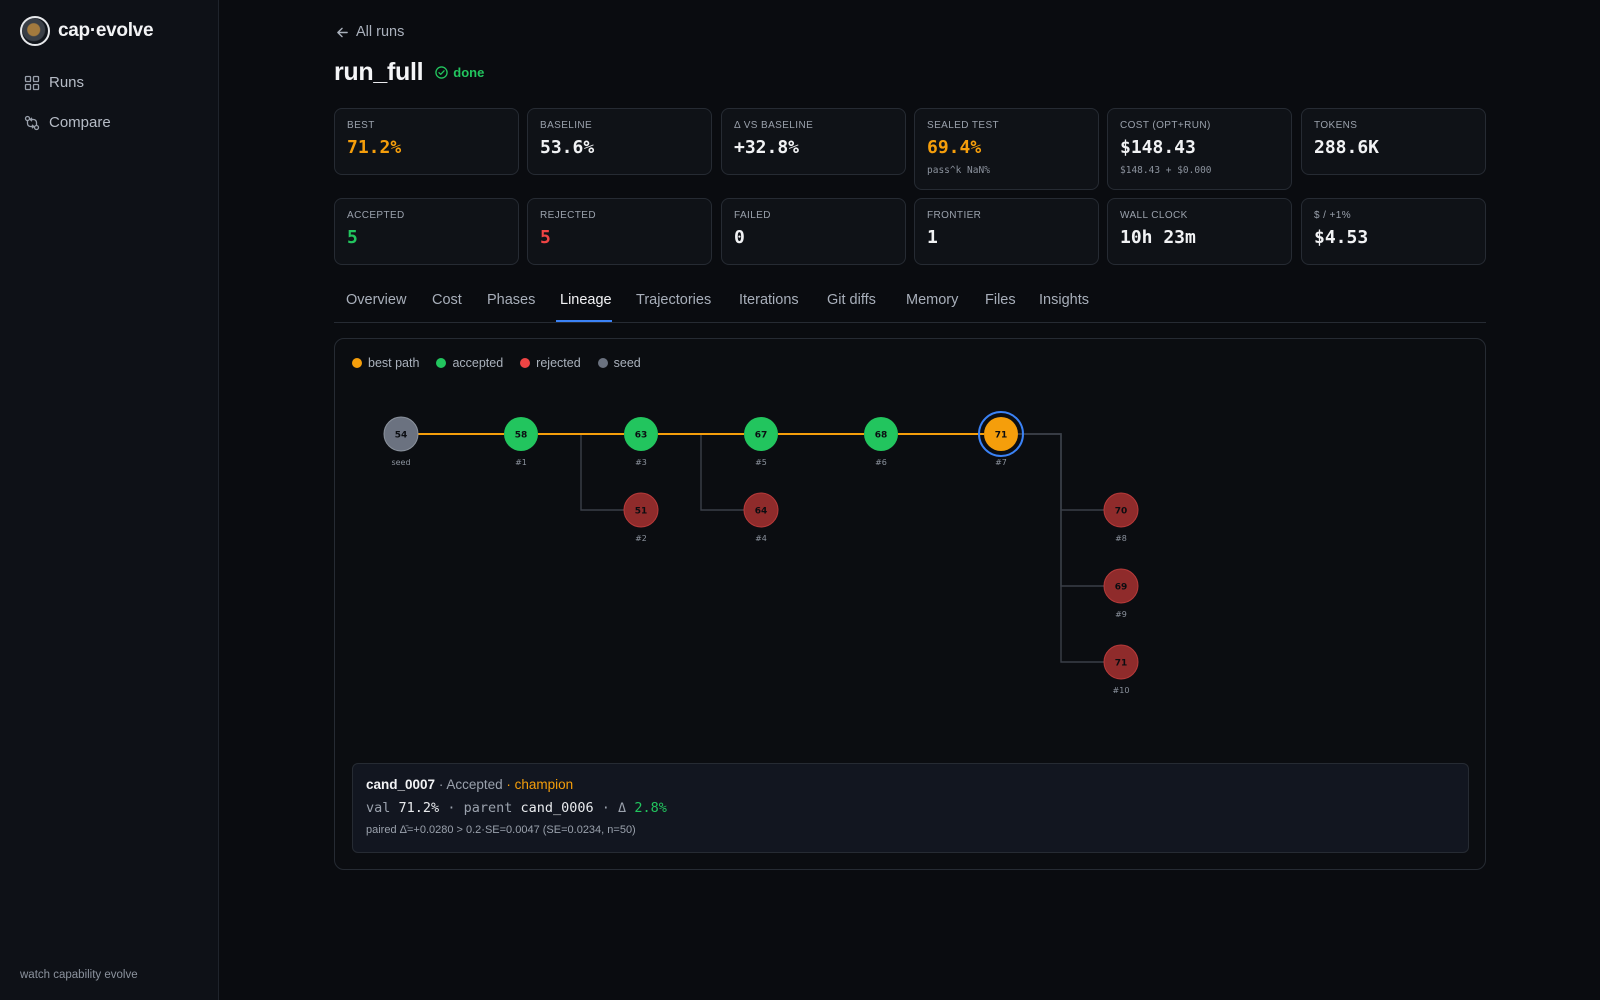  I want to click on sidebar-item-label: Compare, so click(80, 122).